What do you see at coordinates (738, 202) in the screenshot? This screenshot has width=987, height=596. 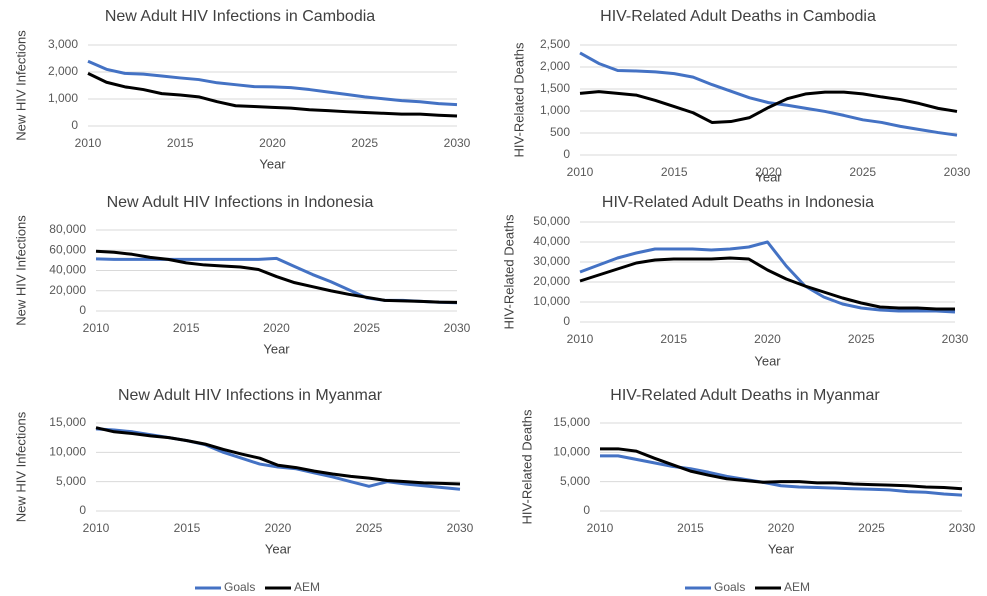 I see `chart-title: HIV-Related Adult Deaths in Indonesia` at bounding box center [738, 202].